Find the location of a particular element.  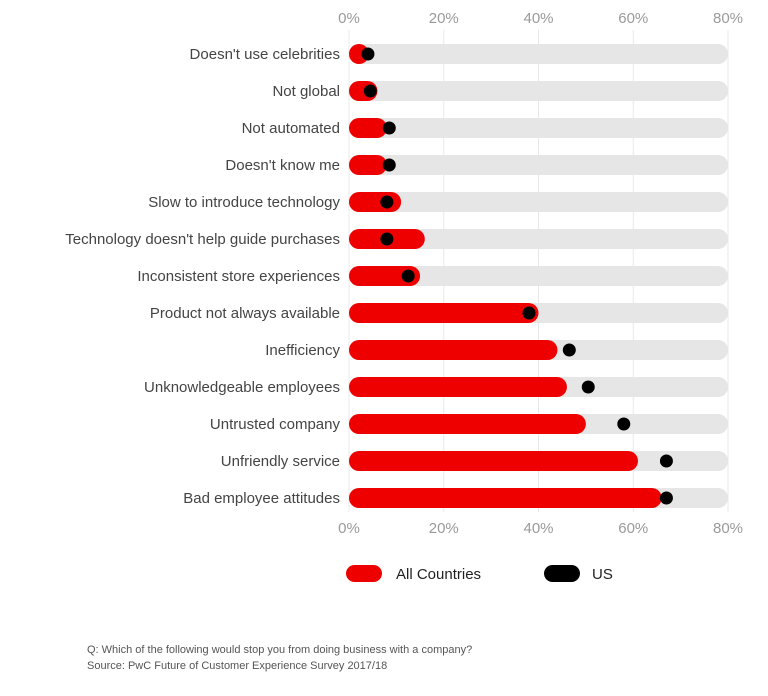

legend-label-all-countries: All Countries is located at coordinates (438, 574).